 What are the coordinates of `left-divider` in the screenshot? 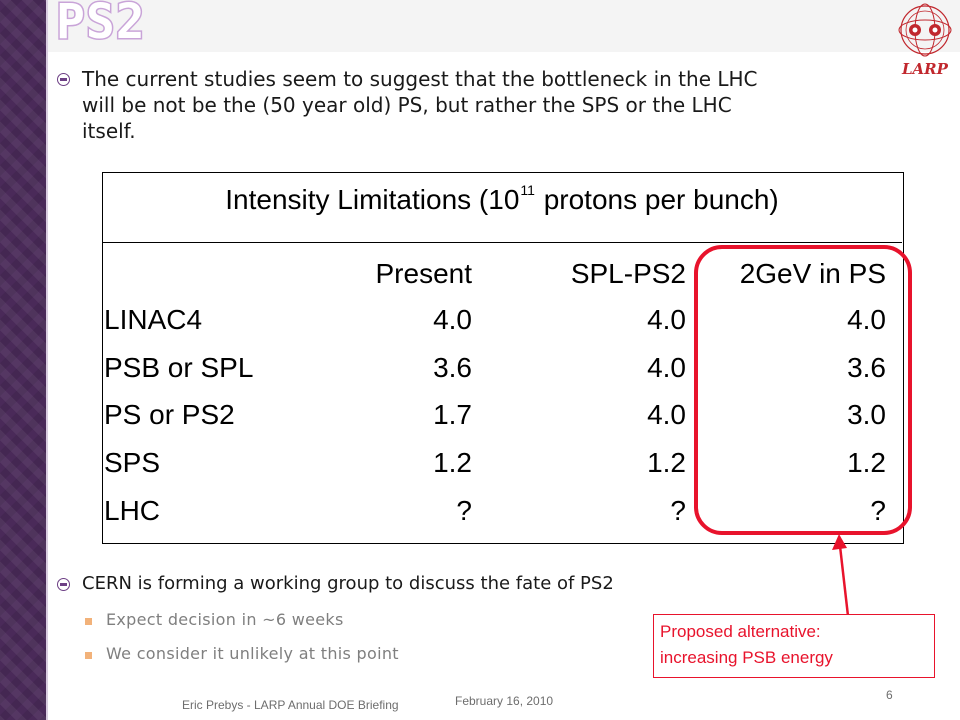 It's located at (47, 360).